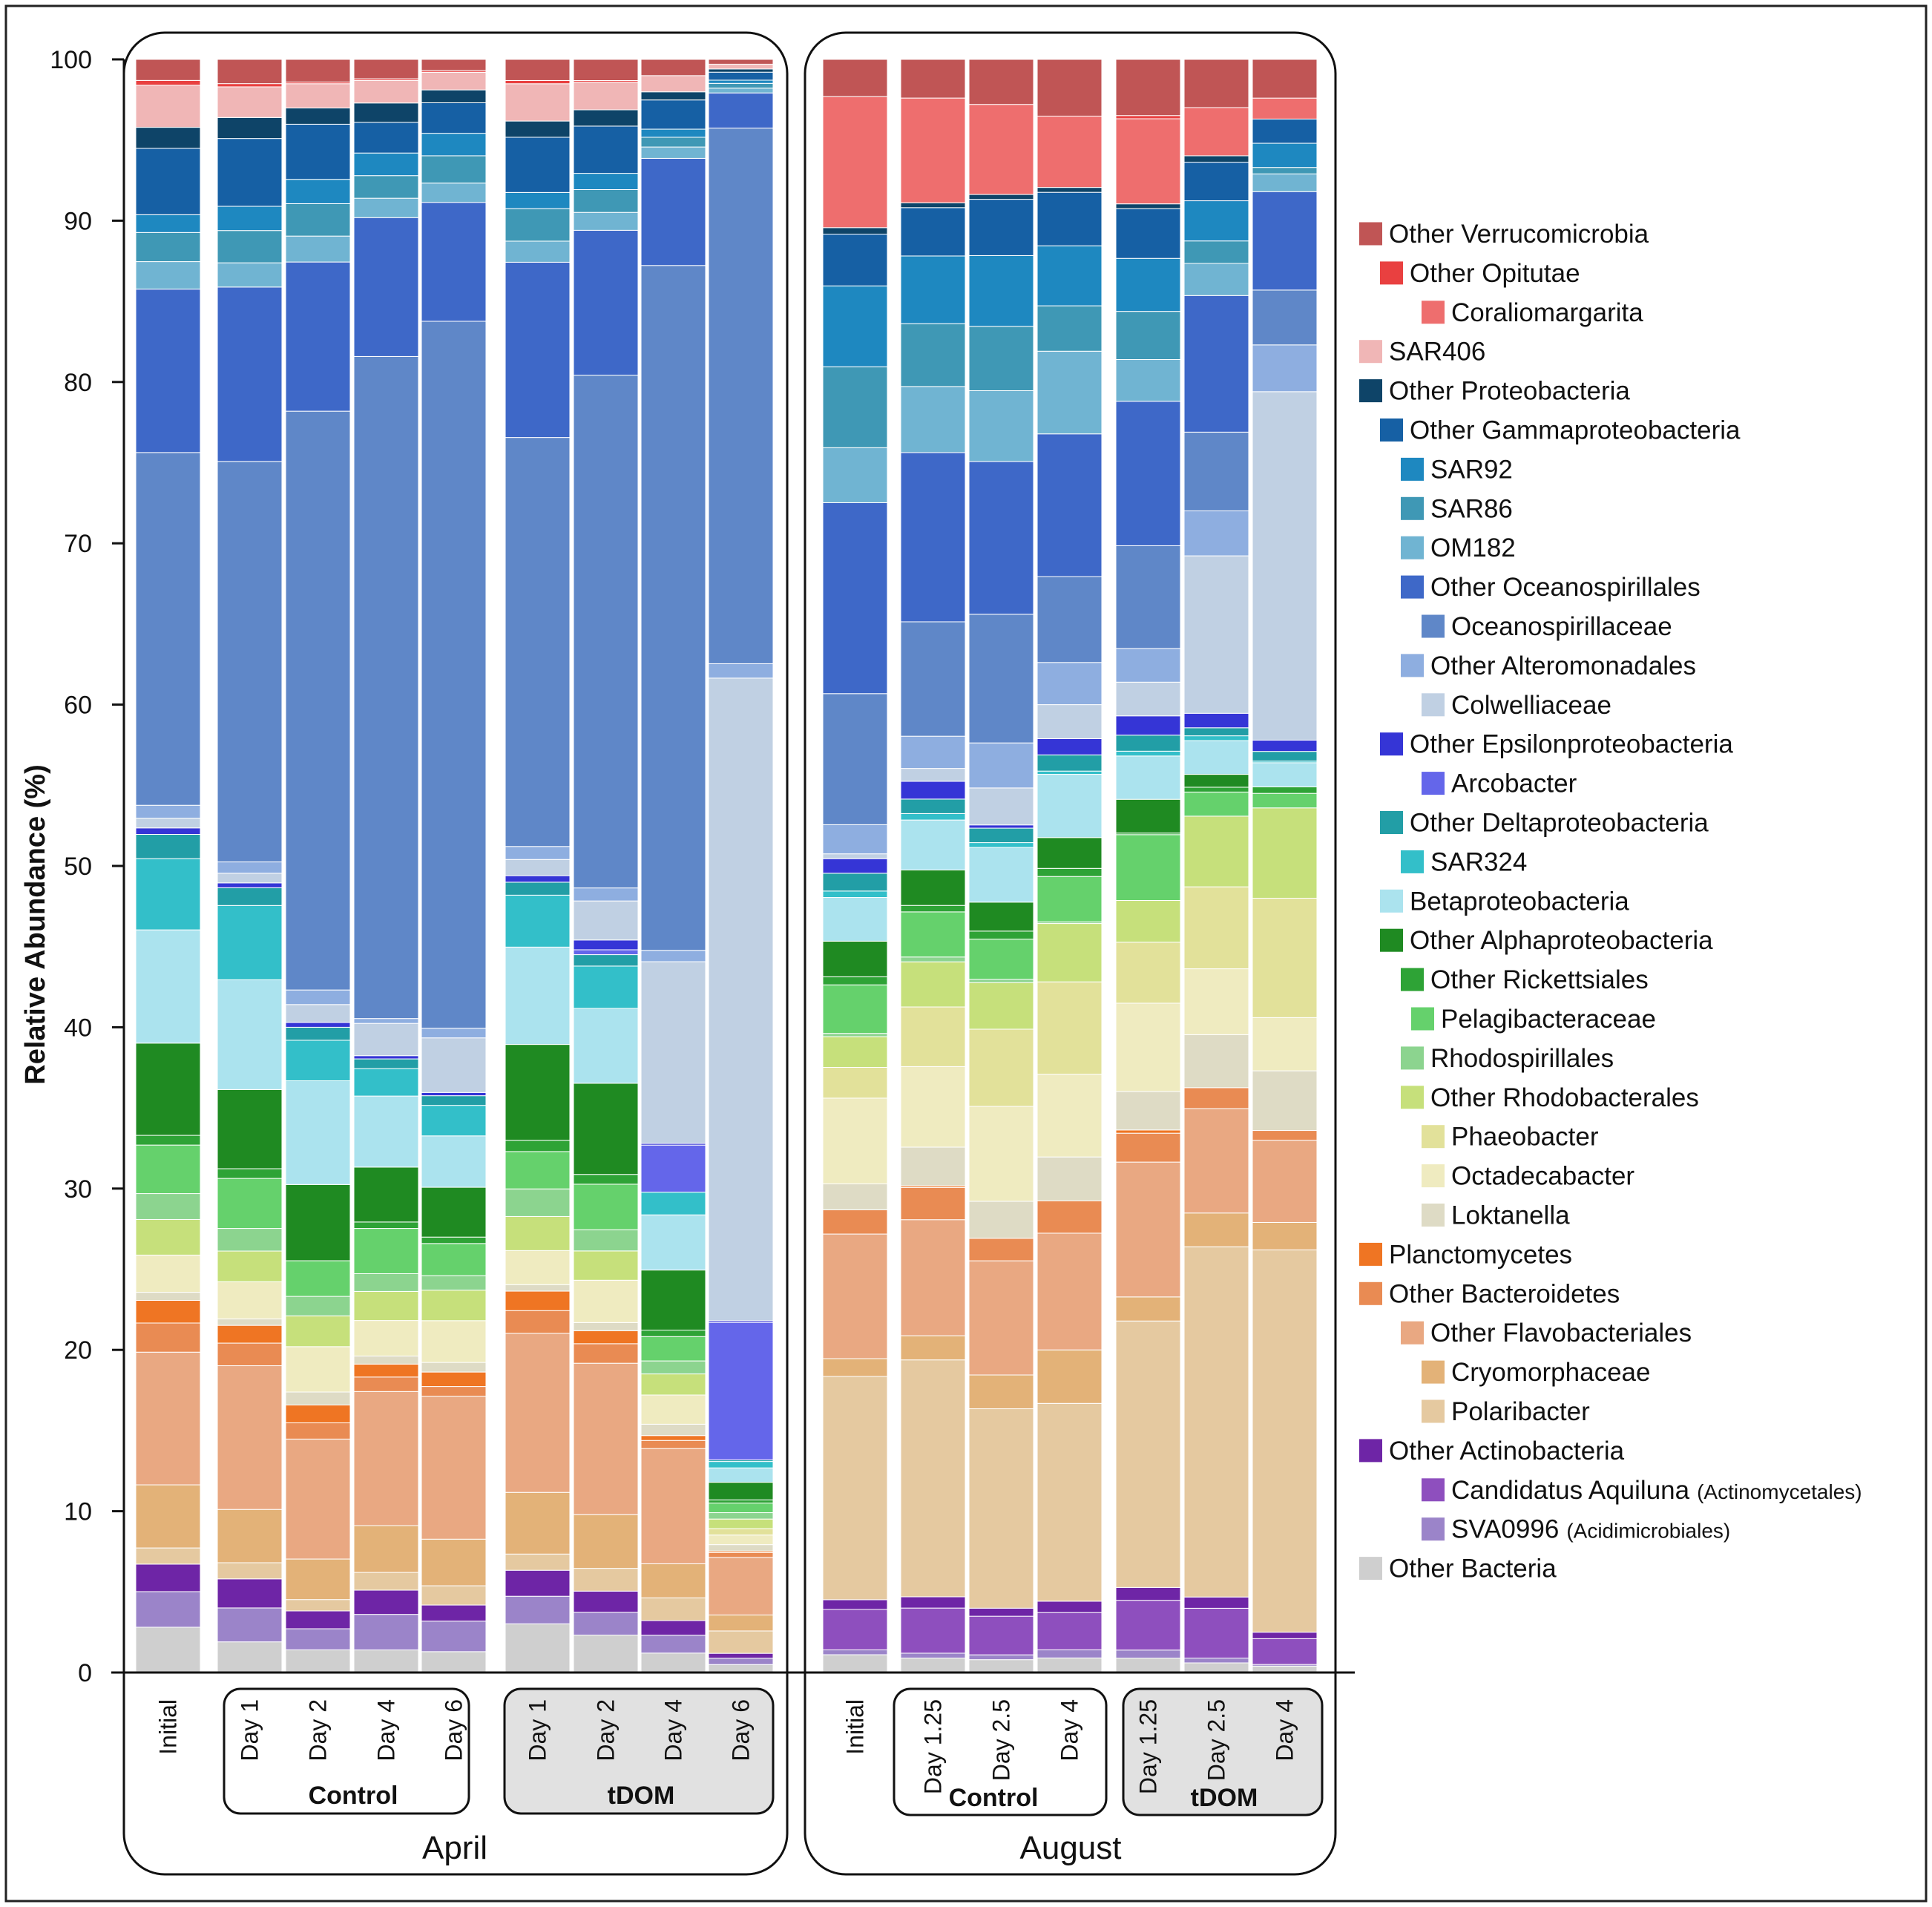  I want to click on bar-segment-planctomycetes, so click(168, 1311).